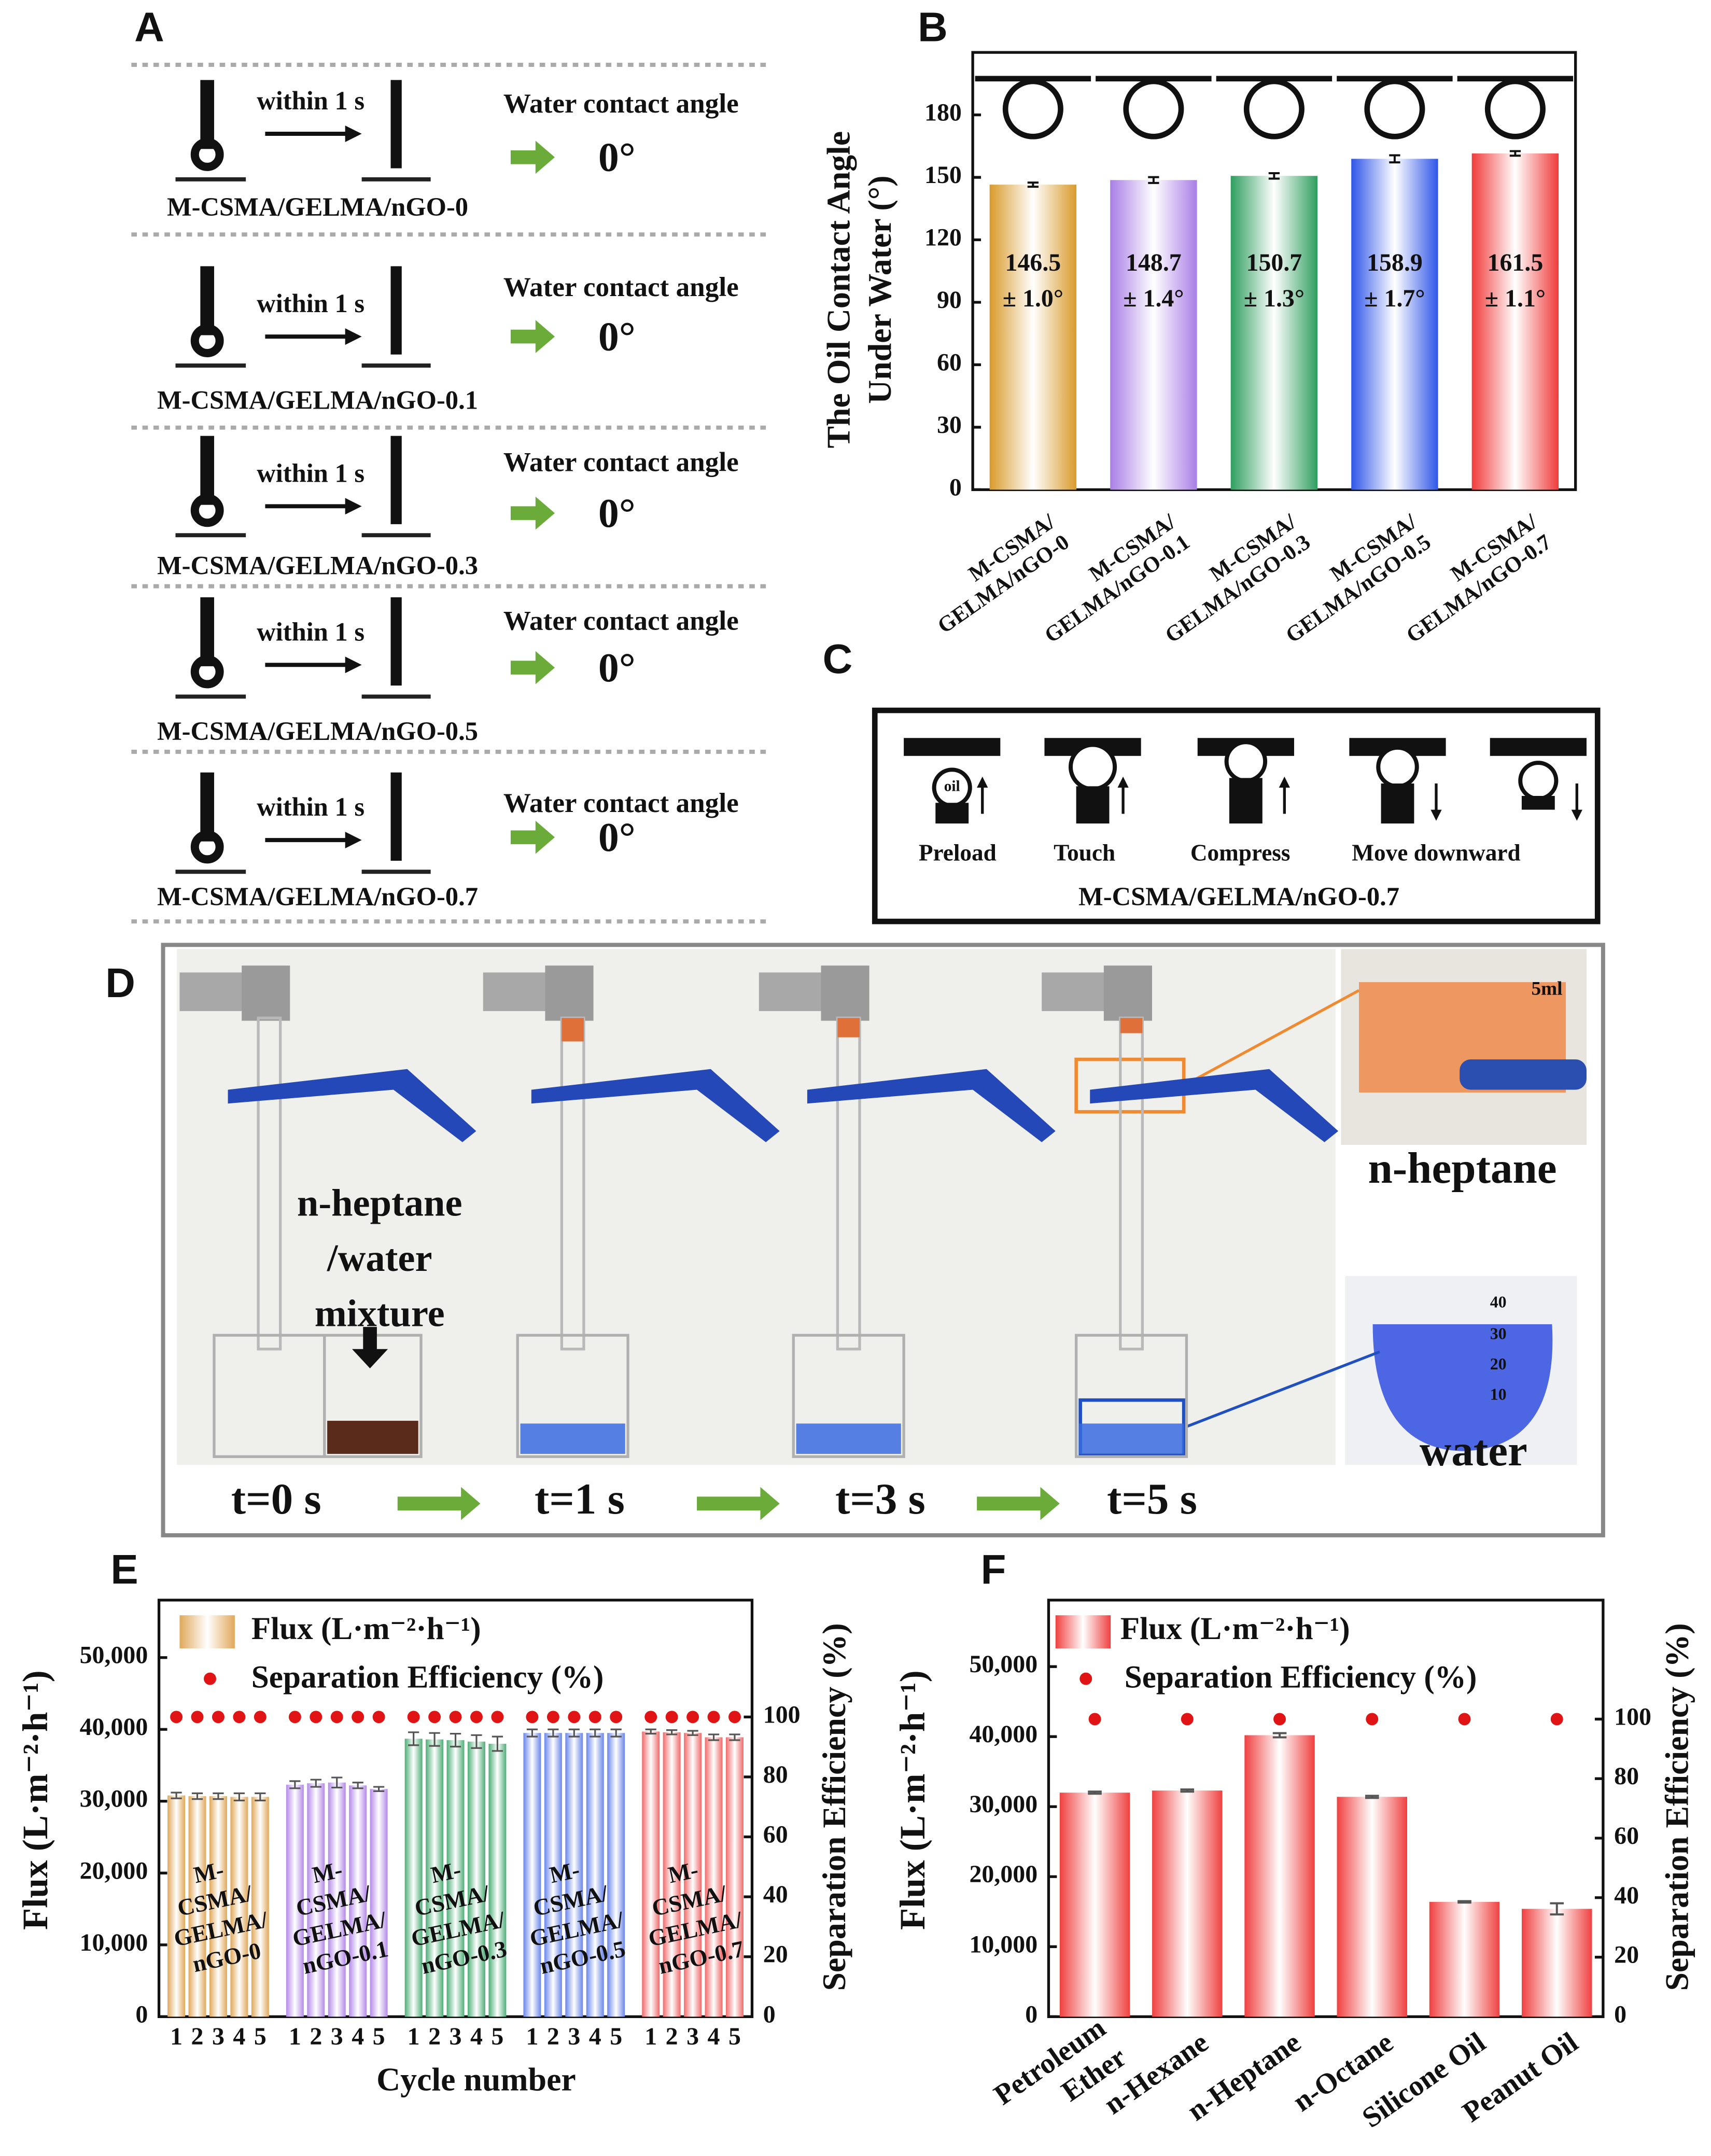  I want to click on membrane, so click(1093, 805).